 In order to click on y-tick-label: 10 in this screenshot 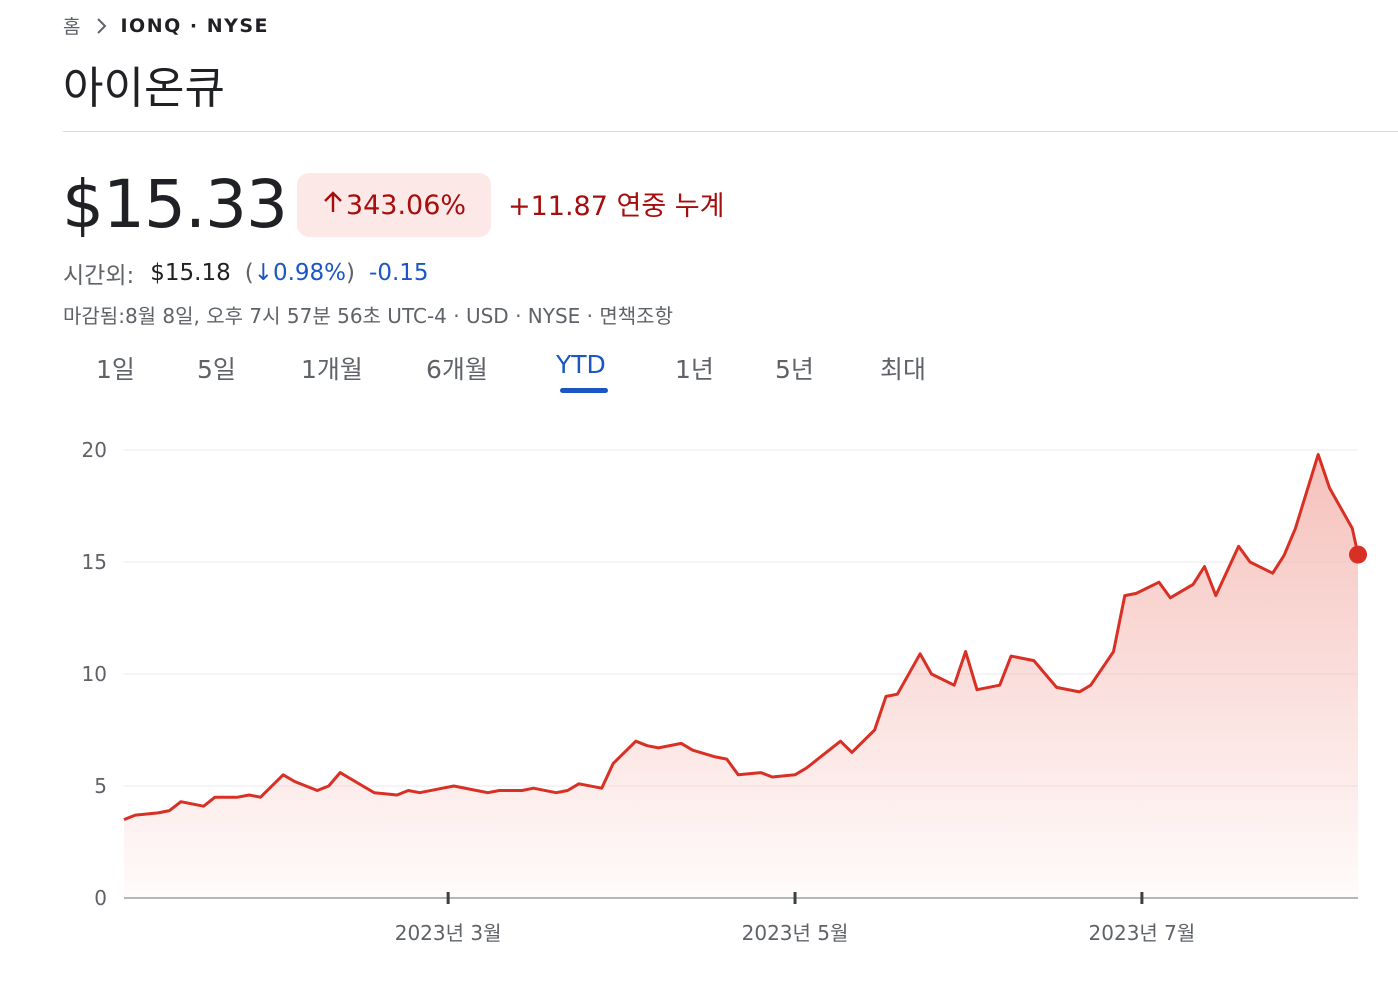, I will do `click(94, 674)`.